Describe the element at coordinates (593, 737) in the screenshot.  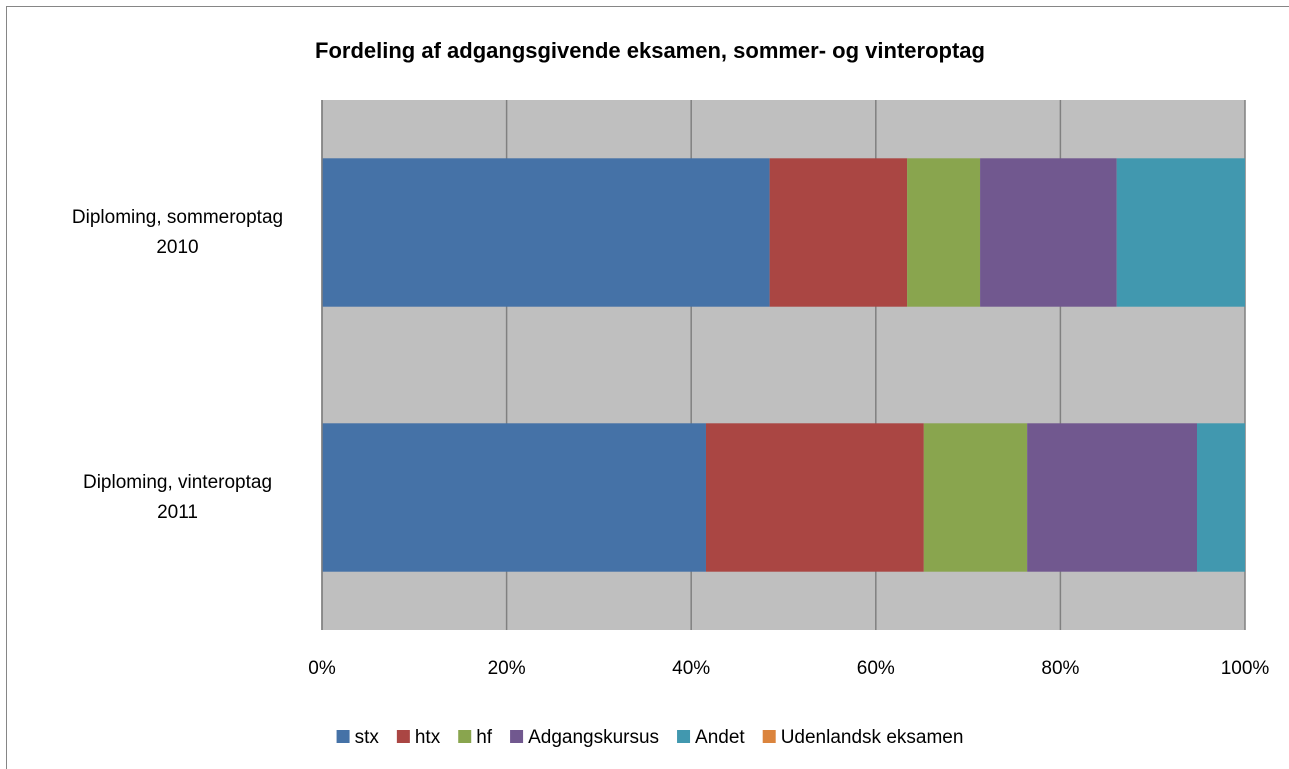
I see `legend-label: Adgangskursus` at that location.